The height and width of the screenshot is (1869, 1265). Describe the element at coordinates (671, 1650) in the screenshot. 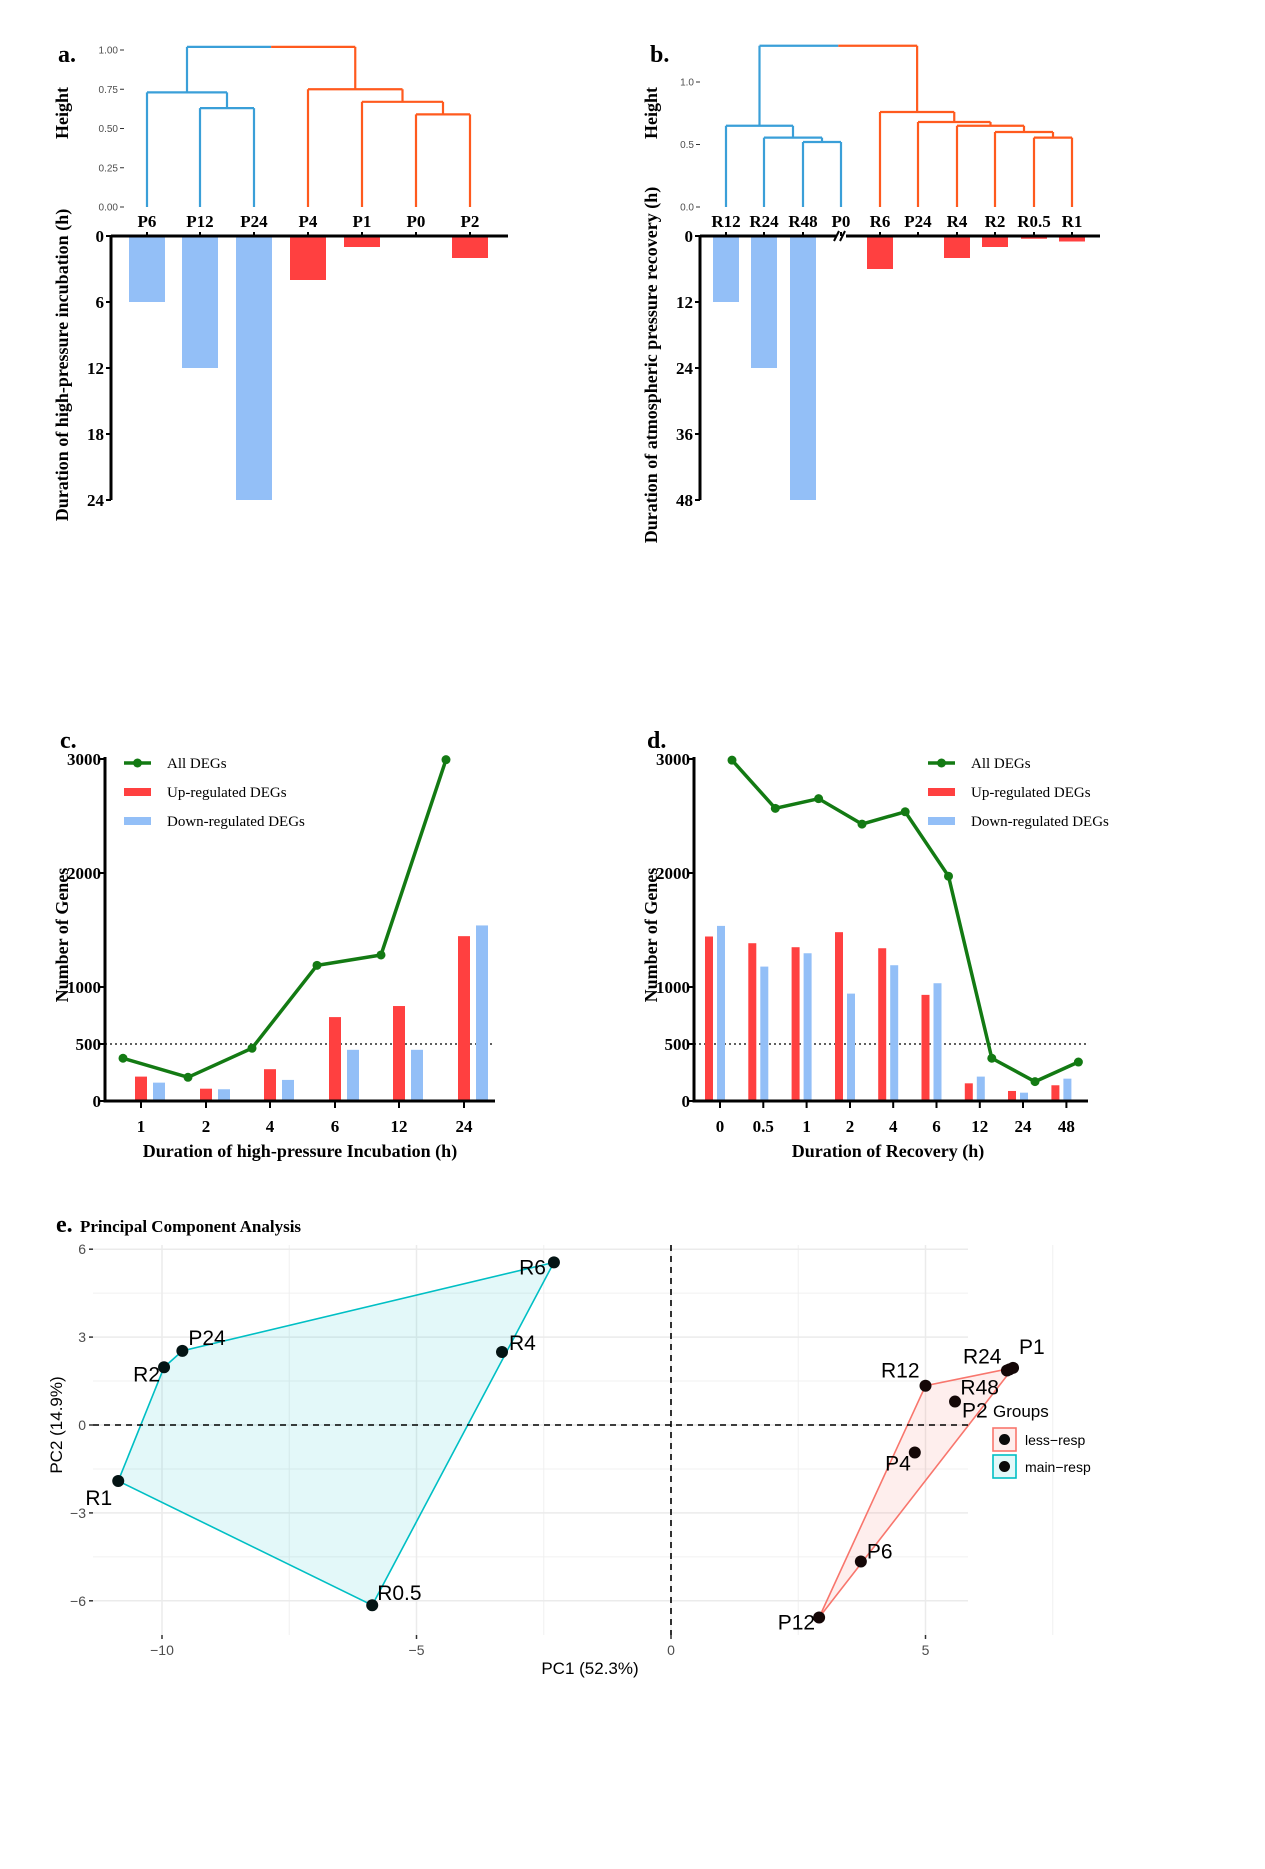

I see `x-tick-label: 0` at that location.